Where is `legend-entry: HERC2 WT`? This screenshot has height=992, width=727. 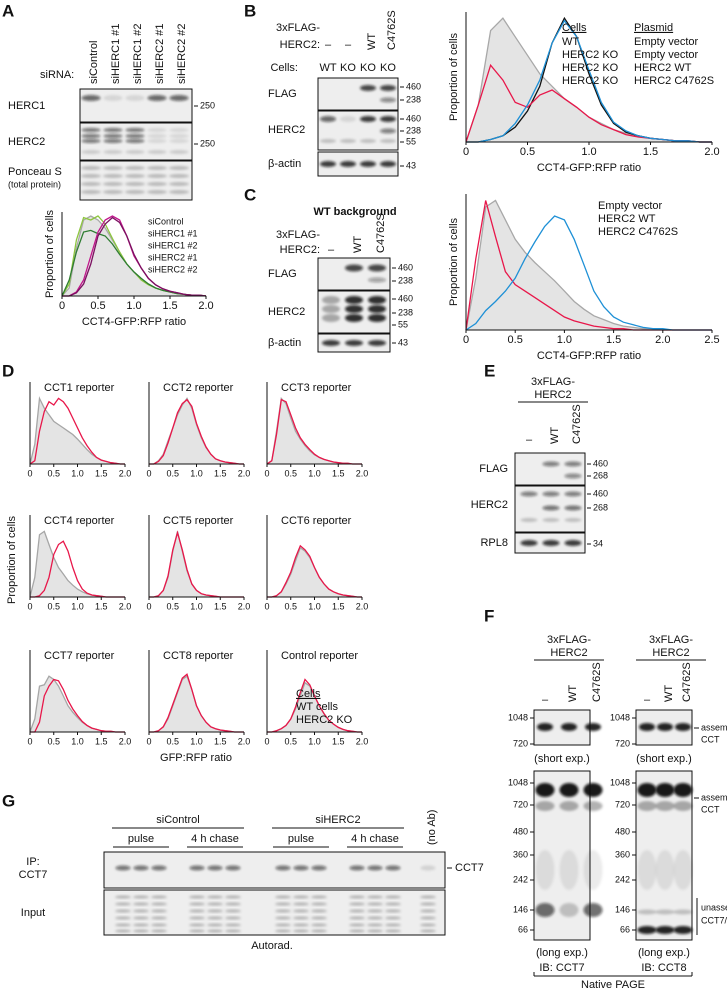 legend-entry: HERC2 WT is located at coordinates (663, 68).